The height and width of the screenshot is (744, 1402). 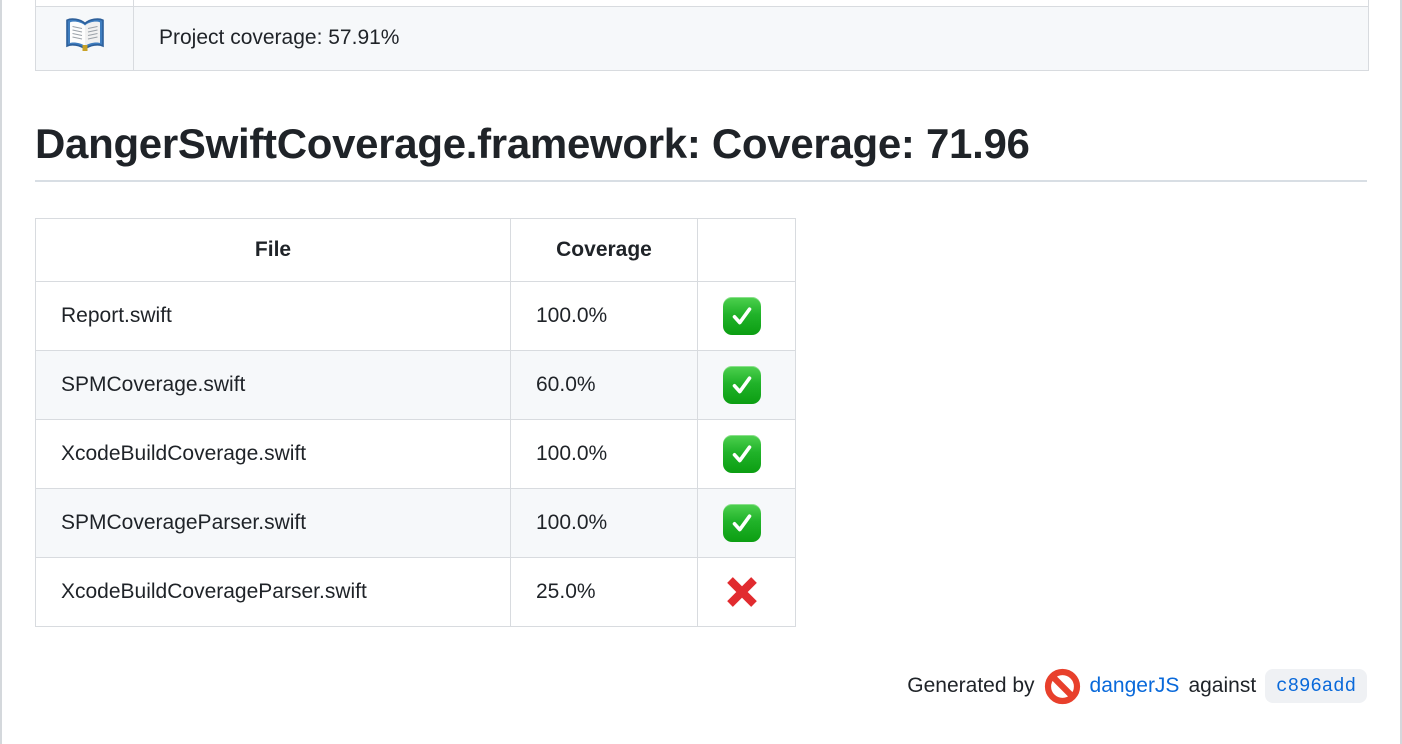 What do you see at coordinates (273, 453) in the screenshot?
I see `file-cell: XcodeBuildCoverage.swift` at bounding box center [273, 453].